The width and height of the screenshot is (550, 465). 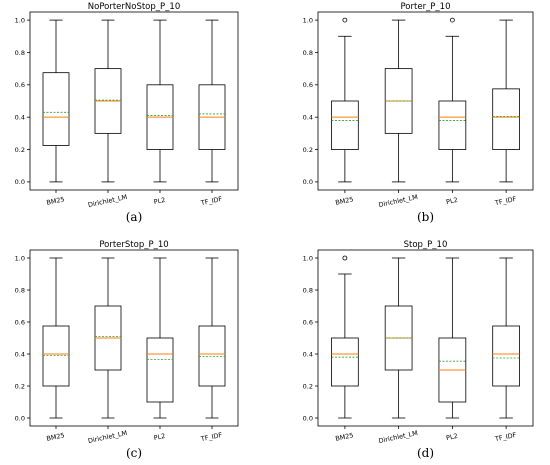 What do you see at coordinates (134, 217) in the screenshot?
I see `panel-label: (a)` at bounding box center [134, 217].